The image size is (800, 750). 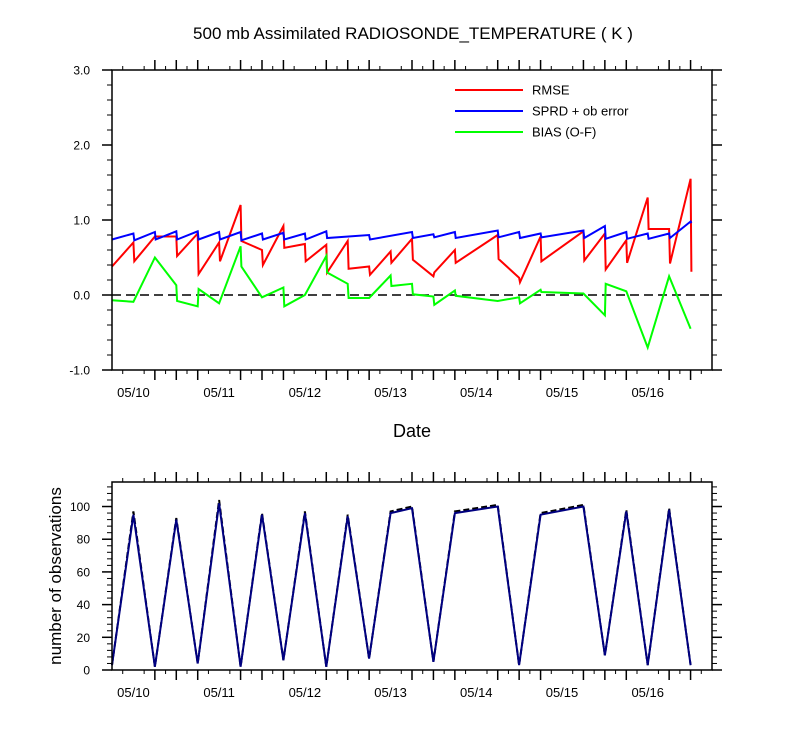 I want to click on y-tick-label: 1.0, so click(x=81, y=221).